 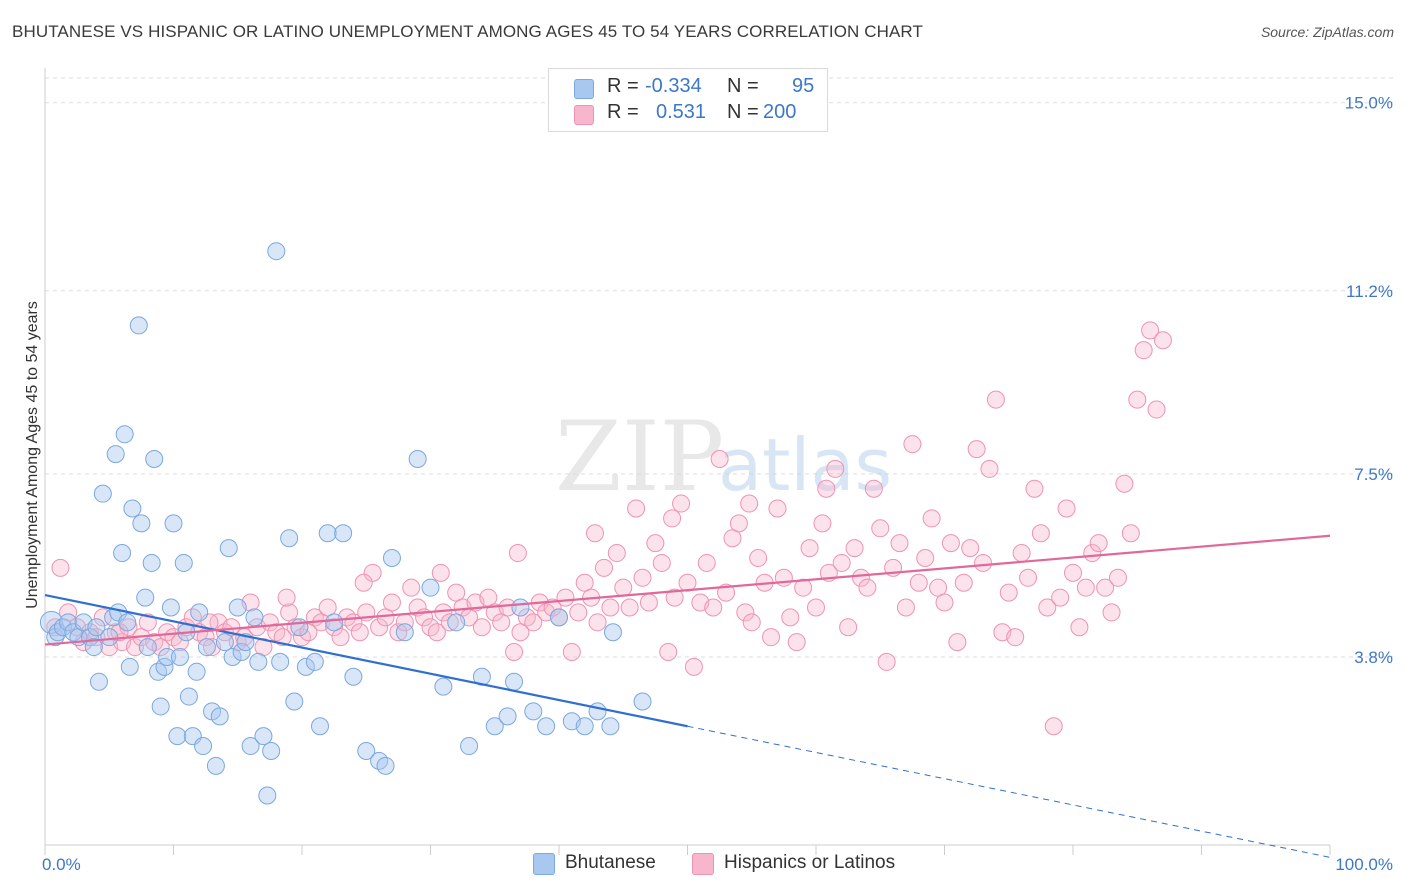 What do you see at coordinates (584, 115) in the screenshot?
I see `legend-swatch-hispanics` at bounding box center [584, 115].